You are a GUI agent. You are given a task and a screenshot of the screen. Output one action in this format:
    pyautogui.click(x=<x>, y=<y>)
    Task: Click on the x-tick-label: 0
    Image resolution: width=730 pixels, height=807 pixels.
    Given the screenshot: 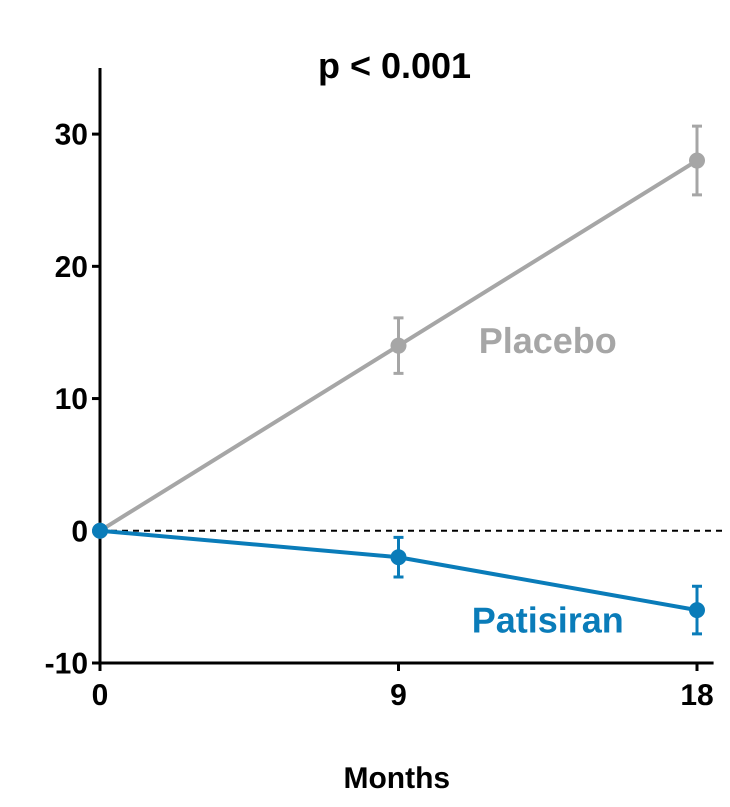 What is the action you would take?
    pyautogui.click(x=100, y=695)
    